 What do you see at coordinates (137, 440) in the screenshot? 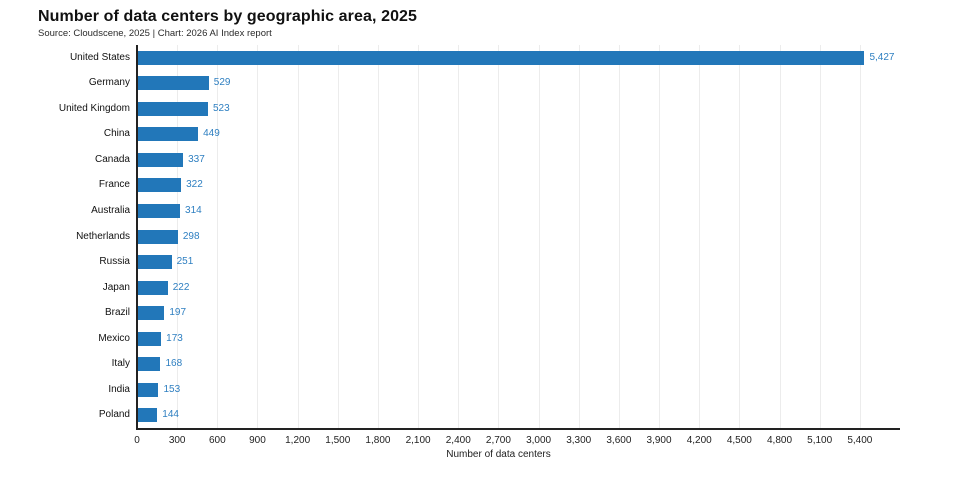
I see `x-tick-label: 0` at bounding box center [137, 440].